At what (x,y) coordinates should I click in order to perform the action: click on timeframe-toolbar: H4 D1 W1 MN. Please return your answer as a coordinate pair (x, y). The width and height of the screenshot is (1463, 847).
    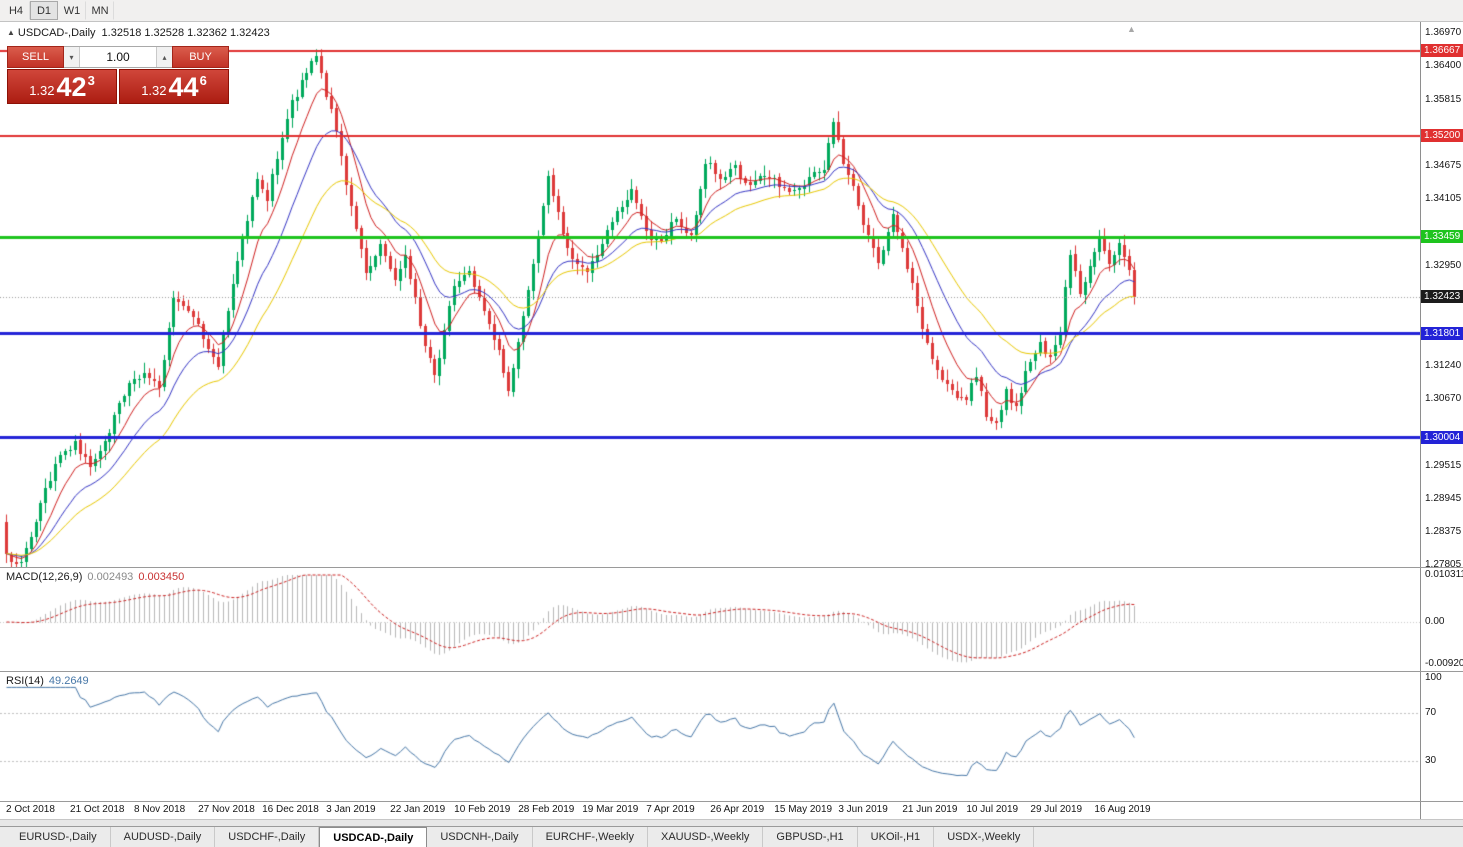
    Looking at the image, I should click on (731, 11).